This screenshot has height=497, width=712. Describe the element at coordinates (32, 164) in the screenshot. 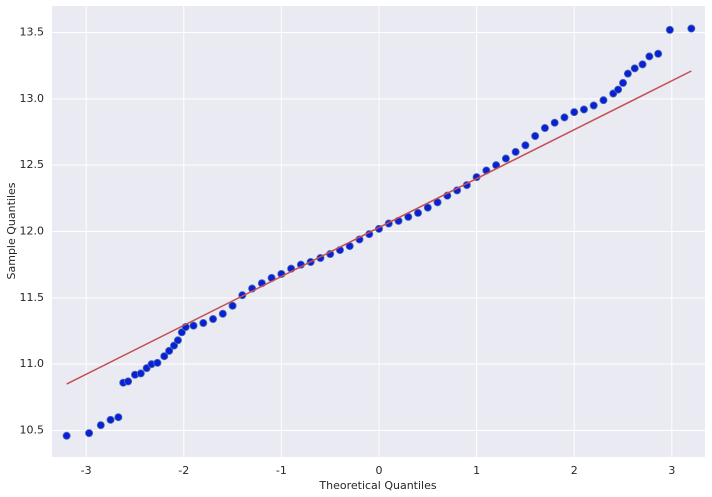

I see `y-tick-label: 12.5` at that location.